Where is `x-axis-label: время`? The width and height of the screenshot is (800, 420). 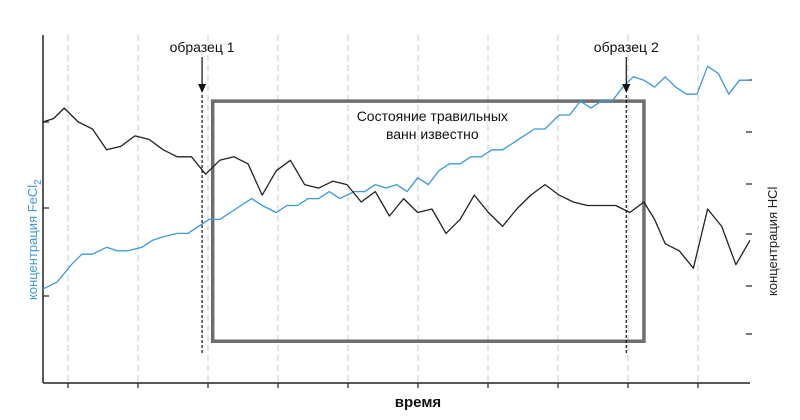
x-axis-label: время is located at coordinates (418, 402).